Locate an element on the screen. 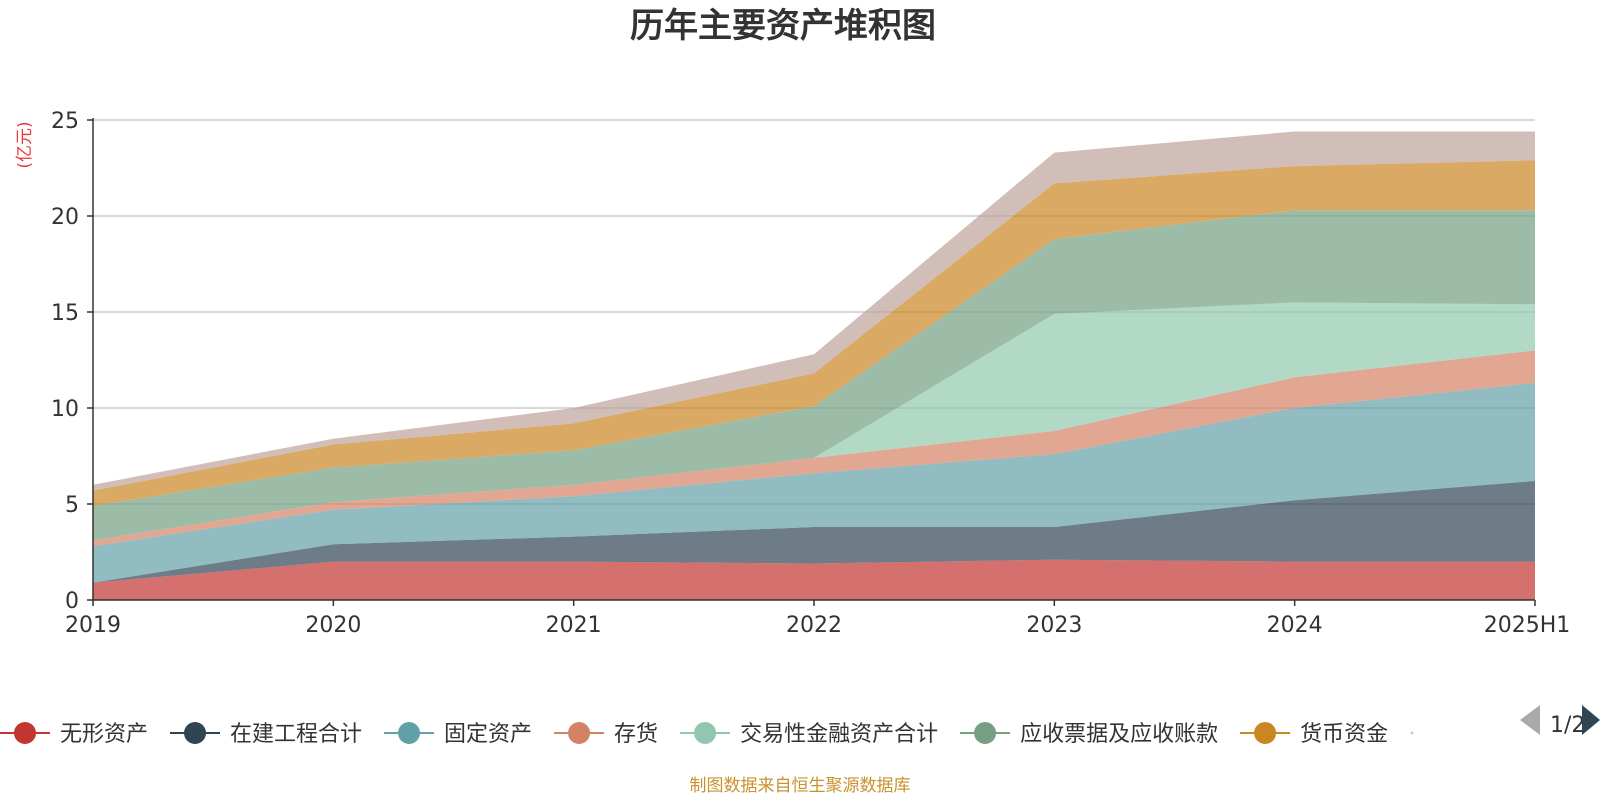 Image resolution: width=1600 pixels, height=800 pixels. legend-next-page-icon is located at coordinates (1591, 720).